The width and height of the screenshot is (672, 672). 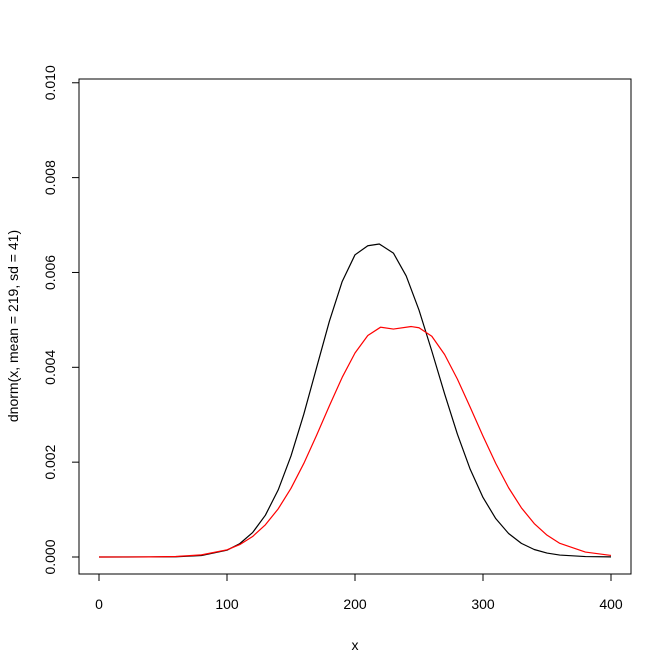 I want to click on x-tick-label: 300, so click(x=483, y=604).